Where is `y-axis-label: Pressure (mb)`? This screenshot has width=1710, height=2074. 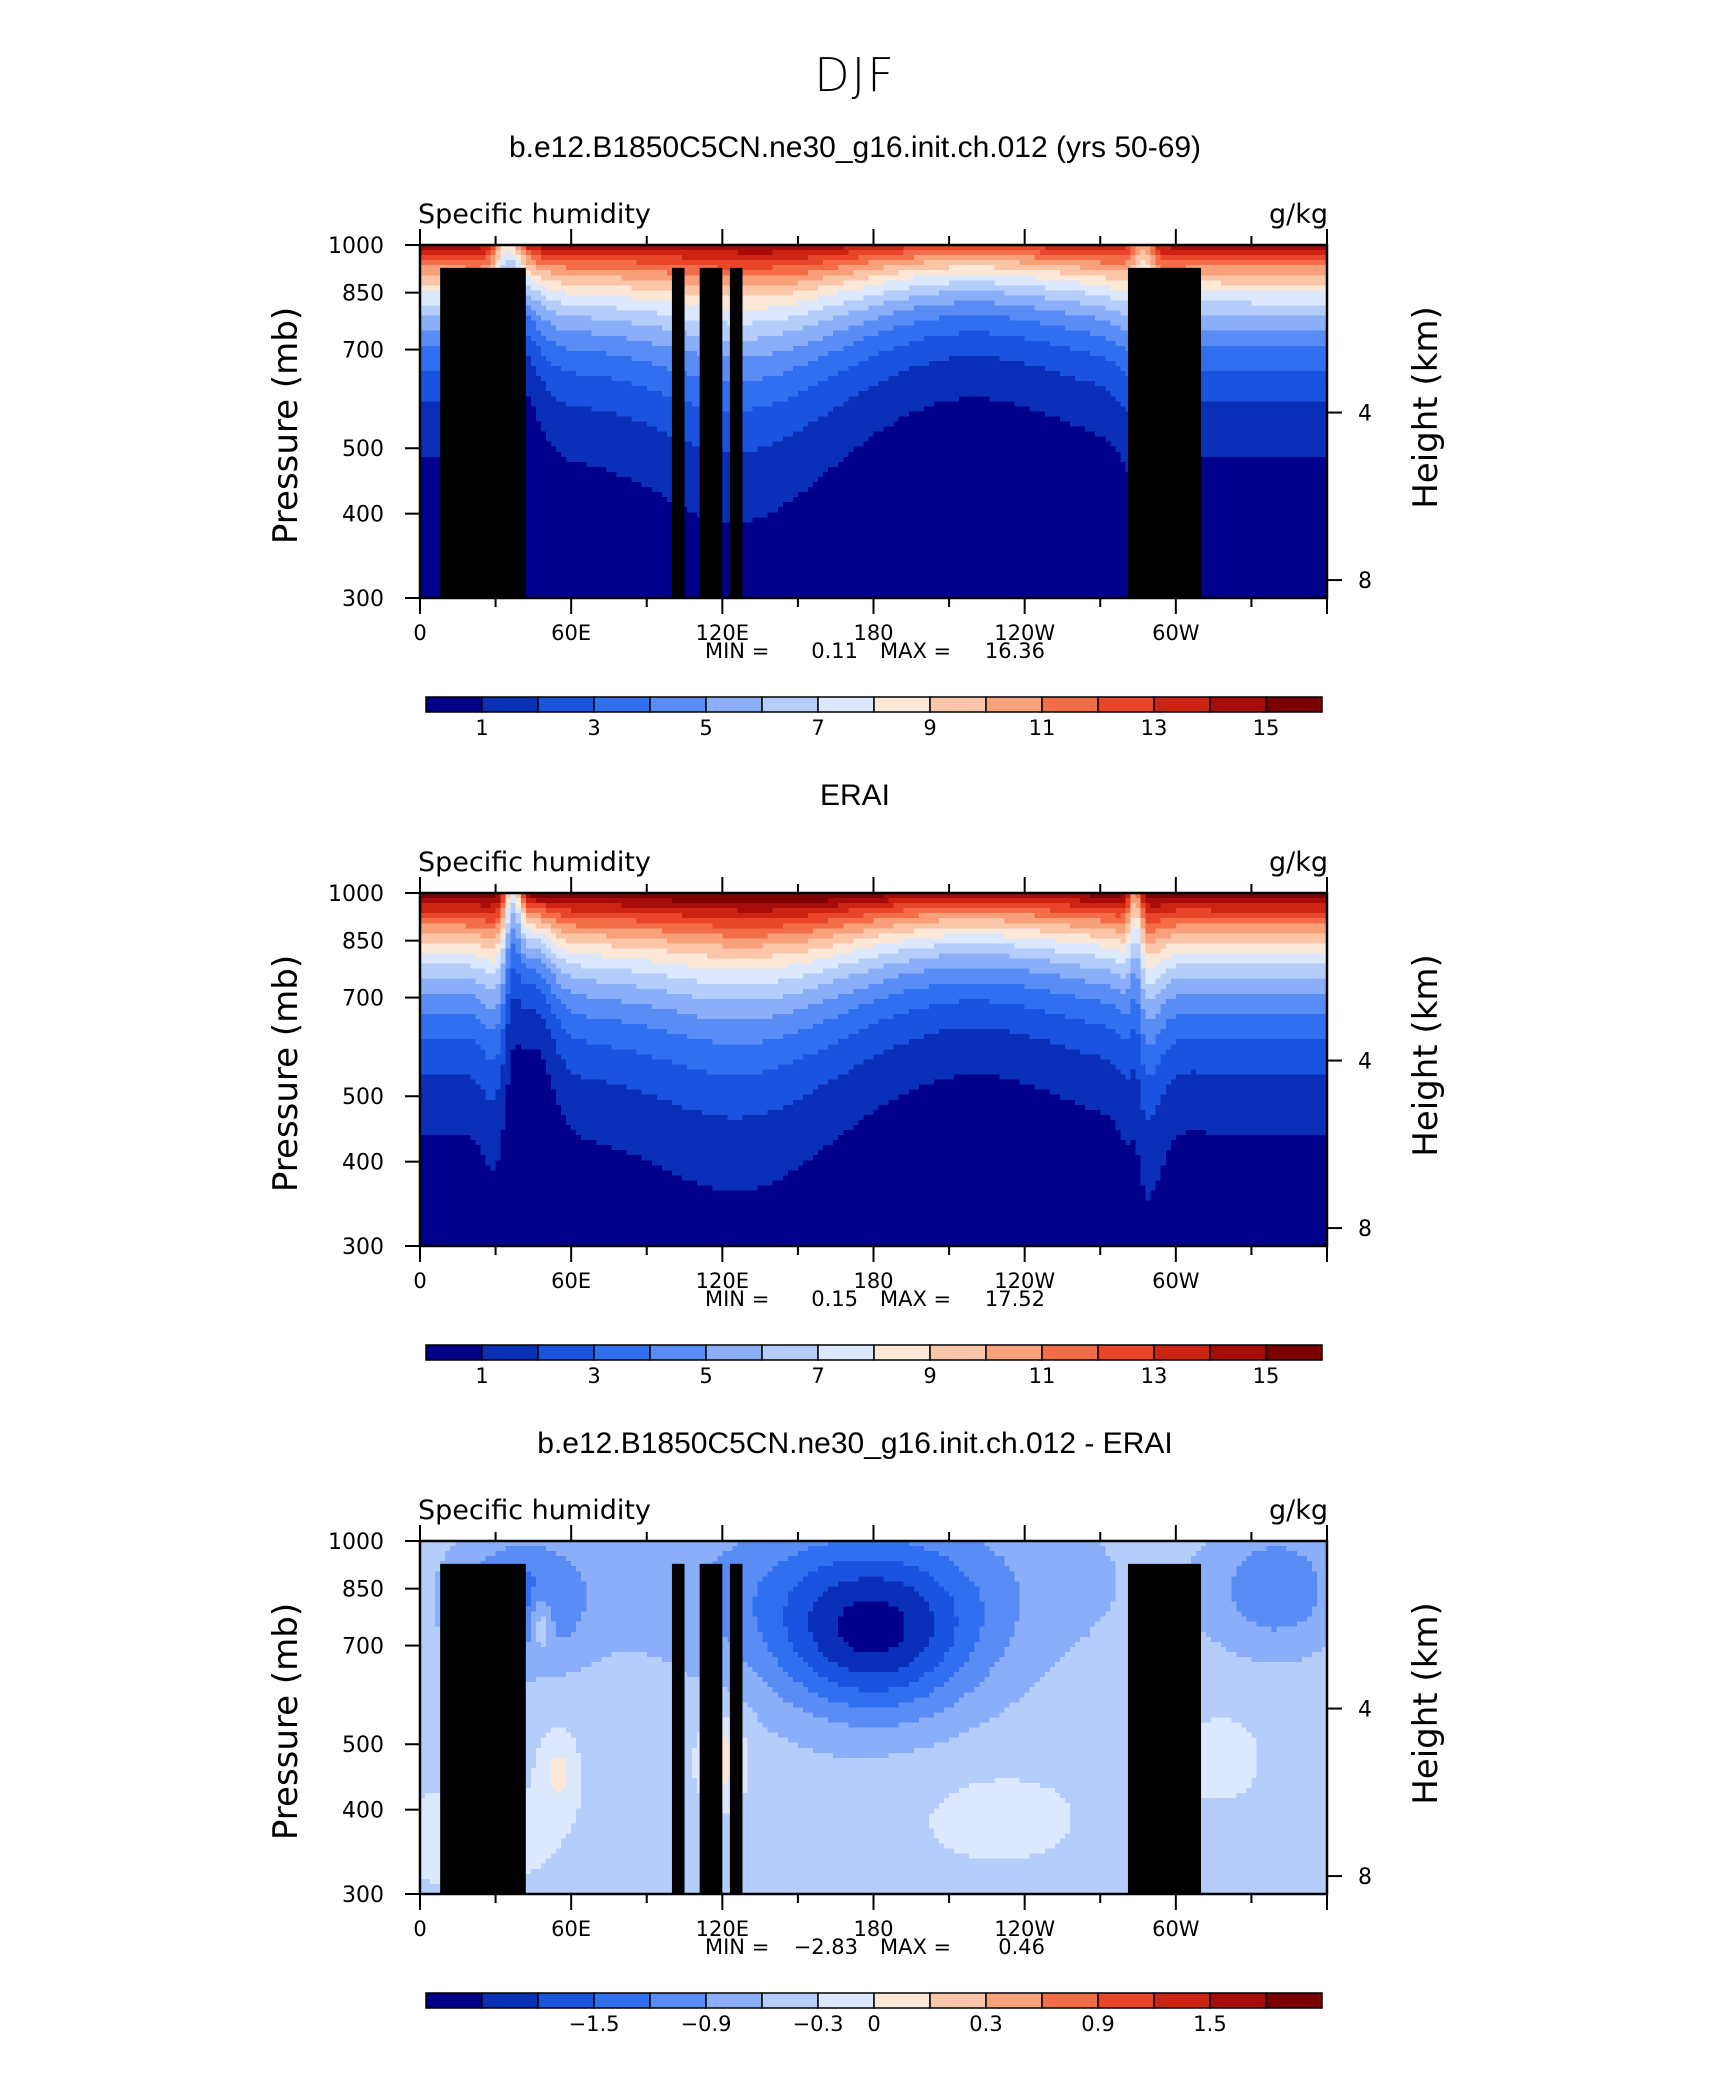
y-axis-label: Pressure (mb) is located at coordinates (286, 1073).